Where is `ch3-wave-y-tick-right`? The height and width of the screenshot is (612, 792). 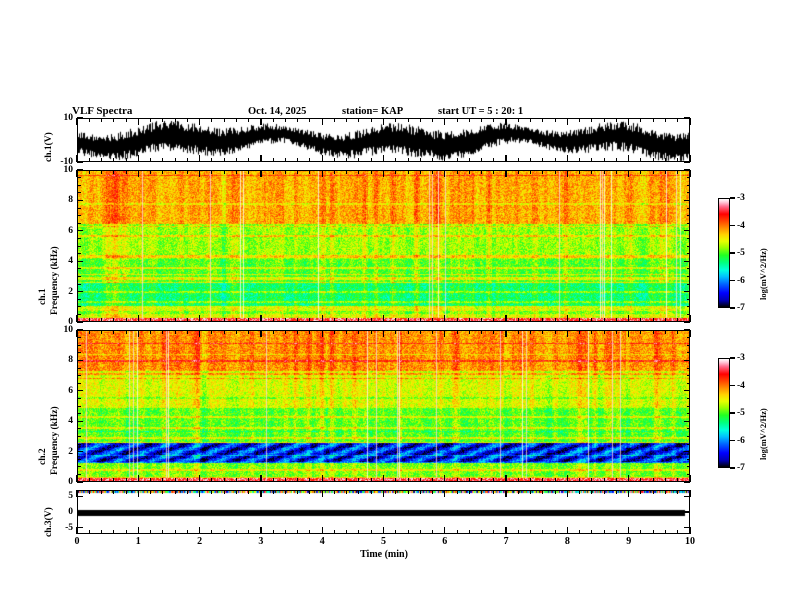 ch3-wave-y-tick-right is located at coordinates (687, 496).